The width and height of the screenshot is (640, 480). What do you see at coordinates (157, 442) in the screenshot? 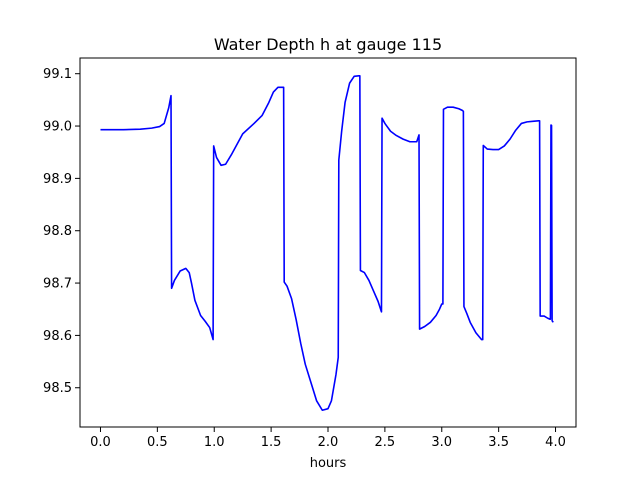
I see `x-tick-label: 0.5` at bounding box center [157, 442].